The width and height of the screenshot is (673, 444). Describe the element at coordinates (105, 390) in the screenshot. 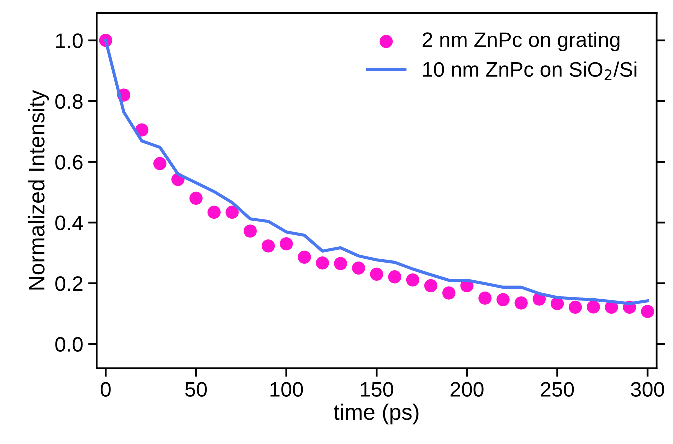

I see `x-tick-label: 0` at that location.